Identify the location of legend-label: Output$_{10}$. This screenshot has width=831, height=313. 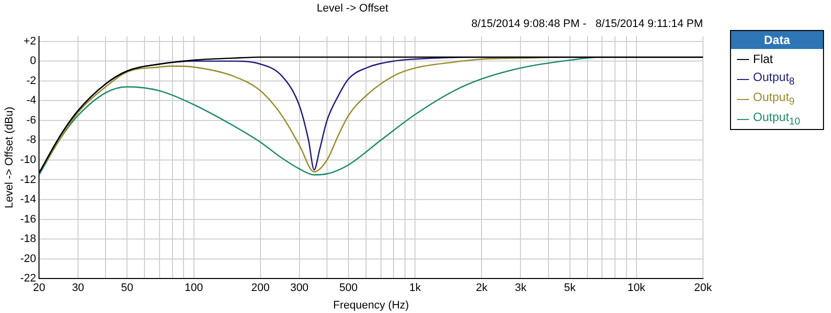
(776, 119).